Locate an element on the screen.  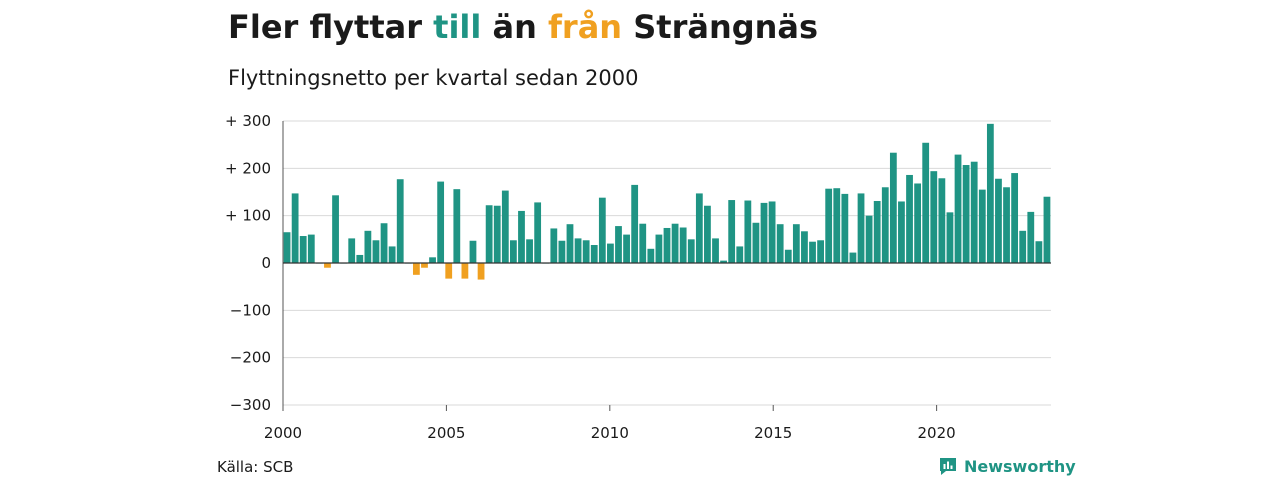
title-word-out: från is located at coordinates (585, 27).